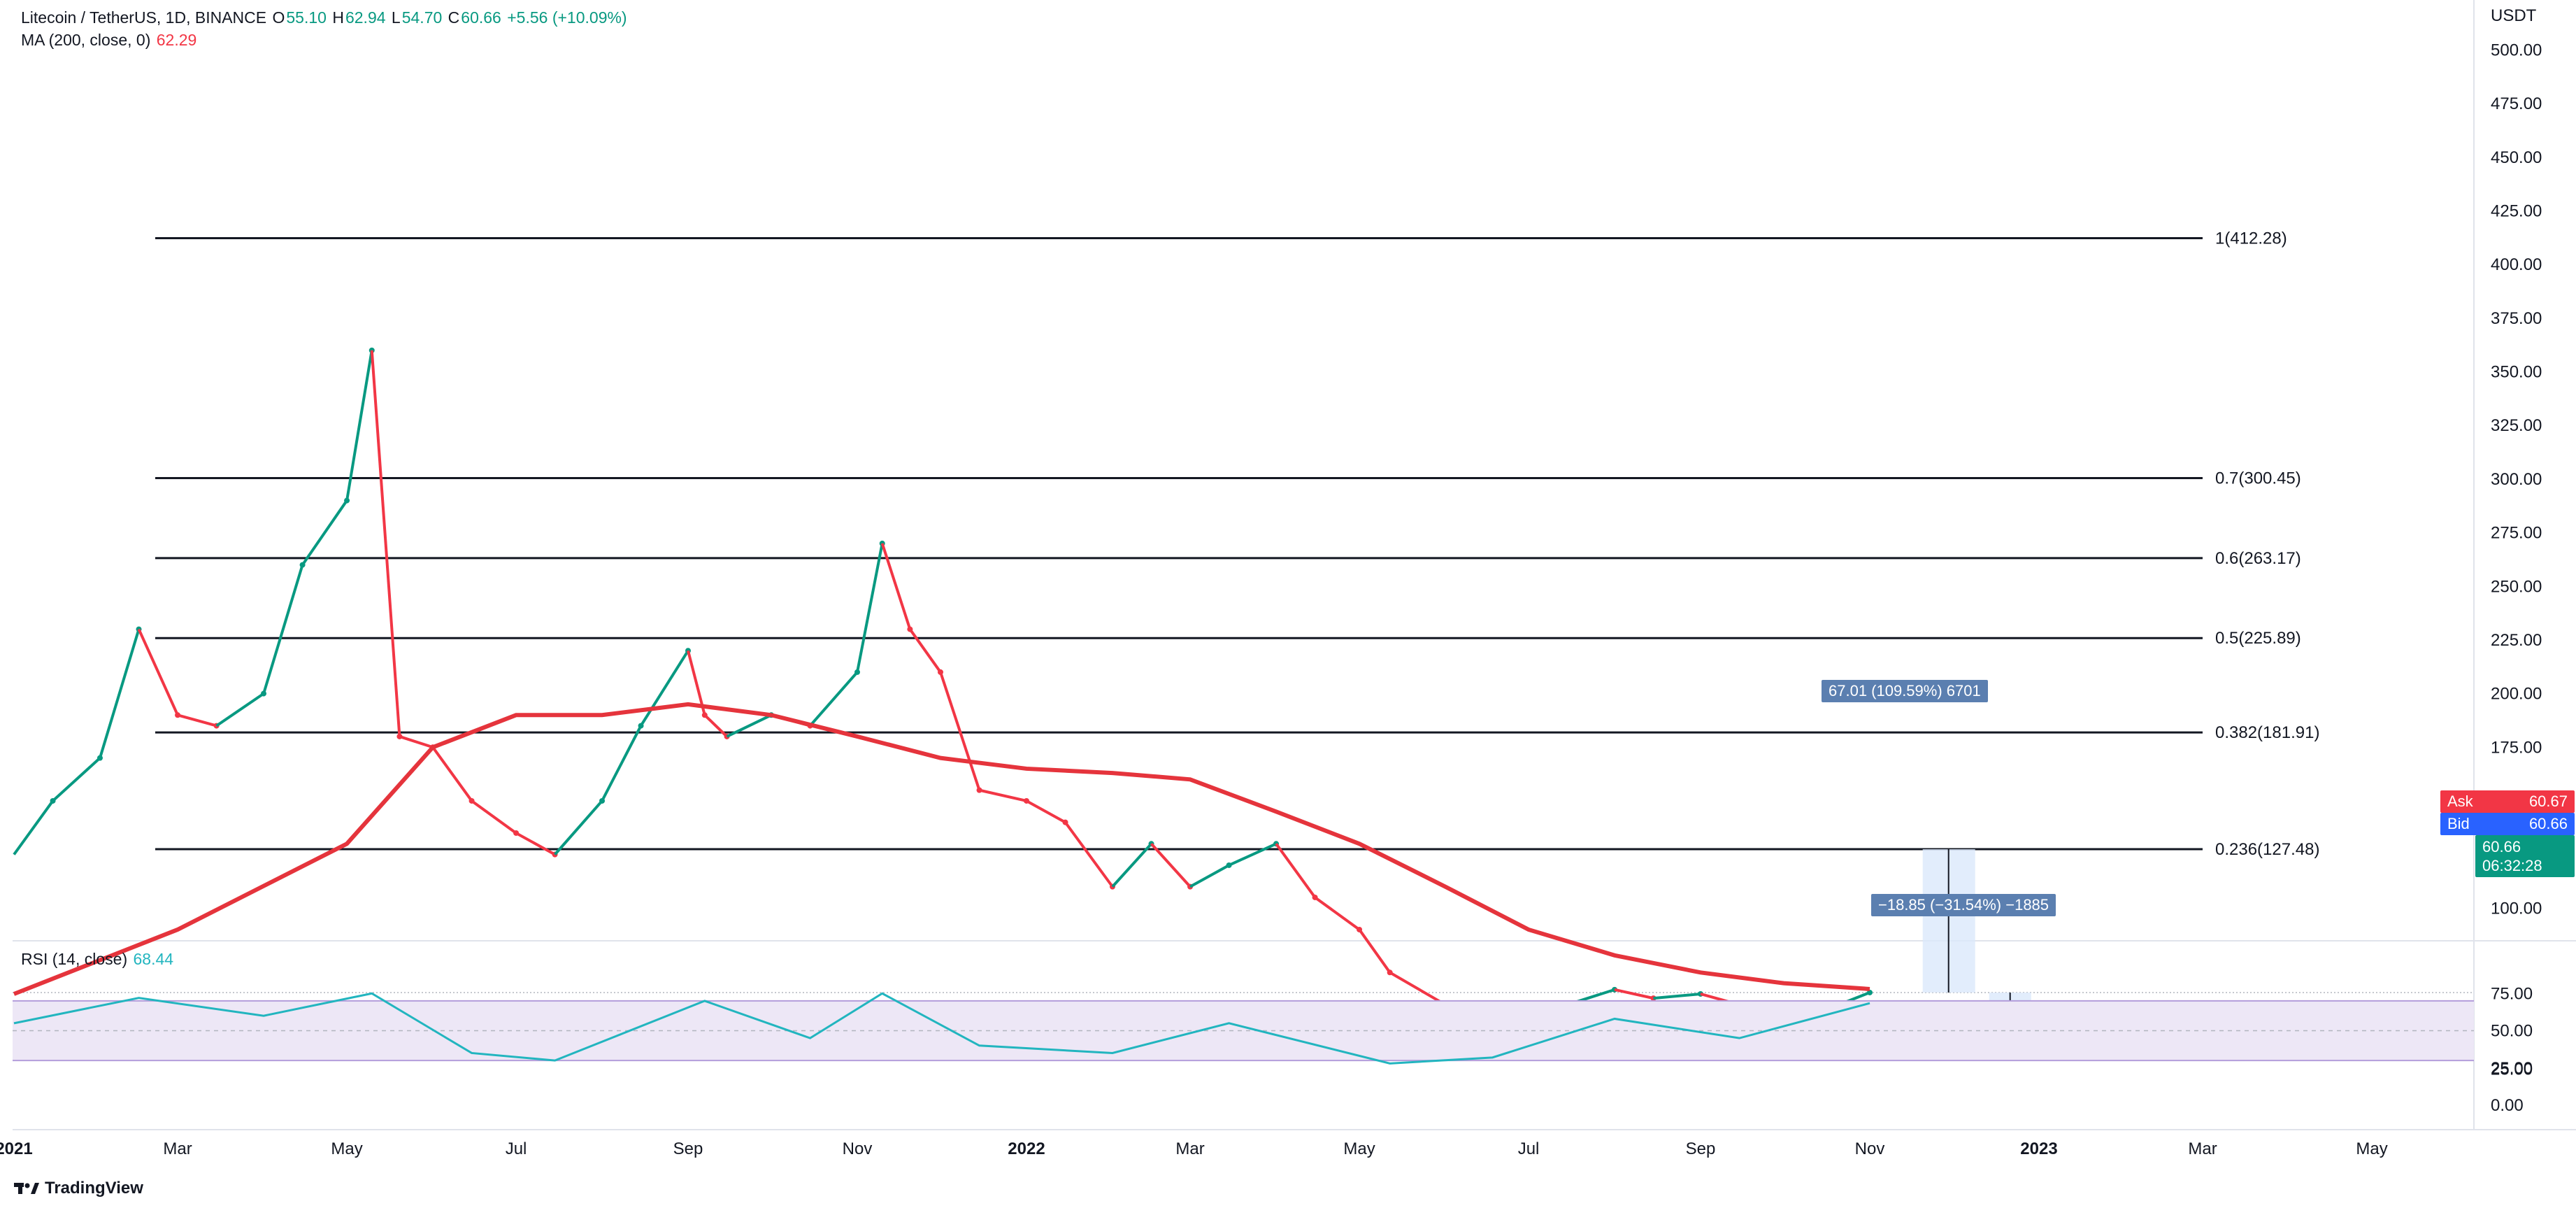  What do you see at coordinates (2516, 318) in the screenshot?
I see `price-axis-tick: 375.00` at bounding box center [2516, 318].